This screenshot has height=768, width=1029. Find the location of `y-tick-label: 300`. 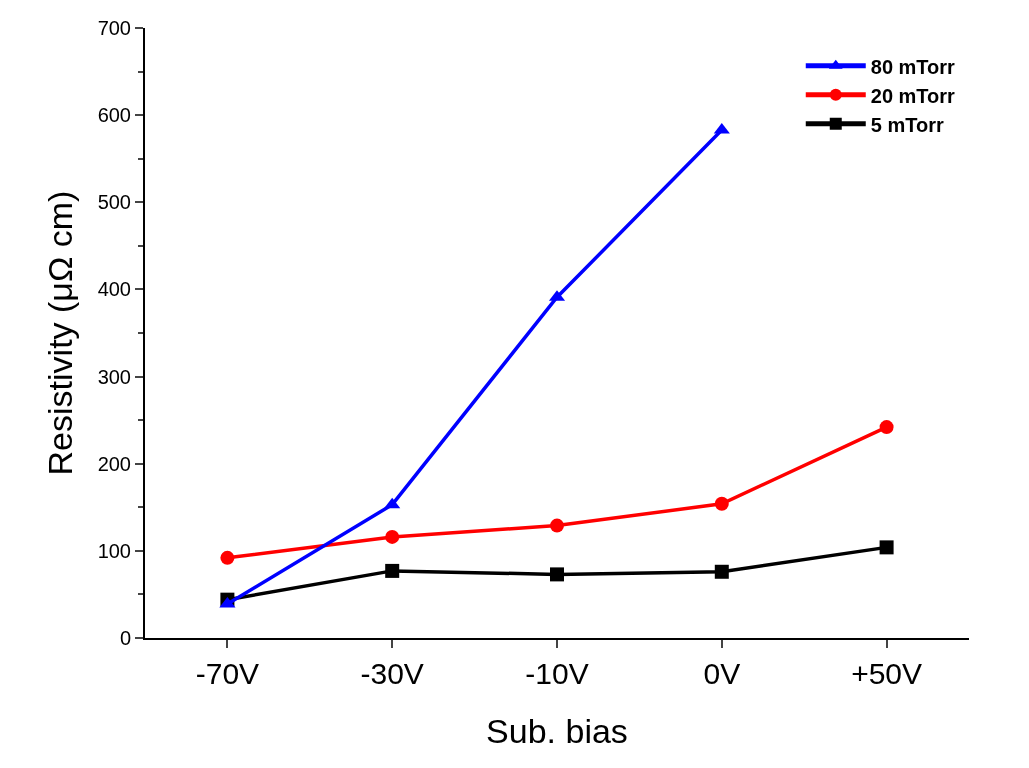

y-tick-label: 300 is located at coordinates (114, 376).